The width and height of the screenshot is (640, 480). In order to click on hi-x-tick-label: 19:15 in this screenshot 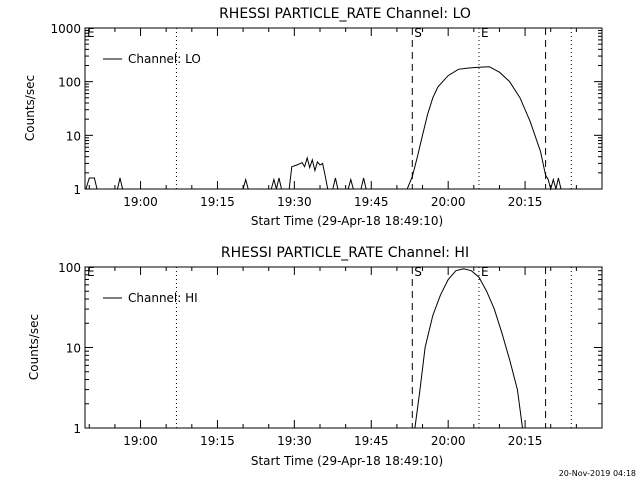, I will do `click(217, 441)`.